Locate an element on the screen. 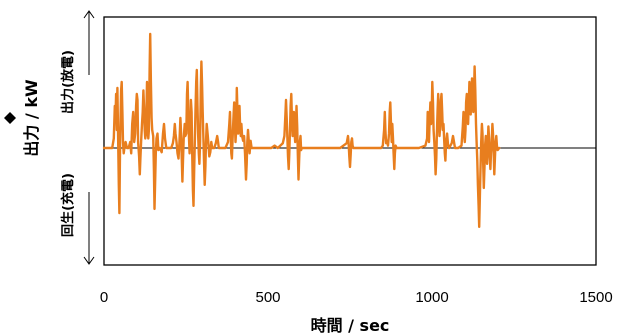 This screenshot has height=336, width=629. arrow-diamond-icon is located at coordinates (10, 118).